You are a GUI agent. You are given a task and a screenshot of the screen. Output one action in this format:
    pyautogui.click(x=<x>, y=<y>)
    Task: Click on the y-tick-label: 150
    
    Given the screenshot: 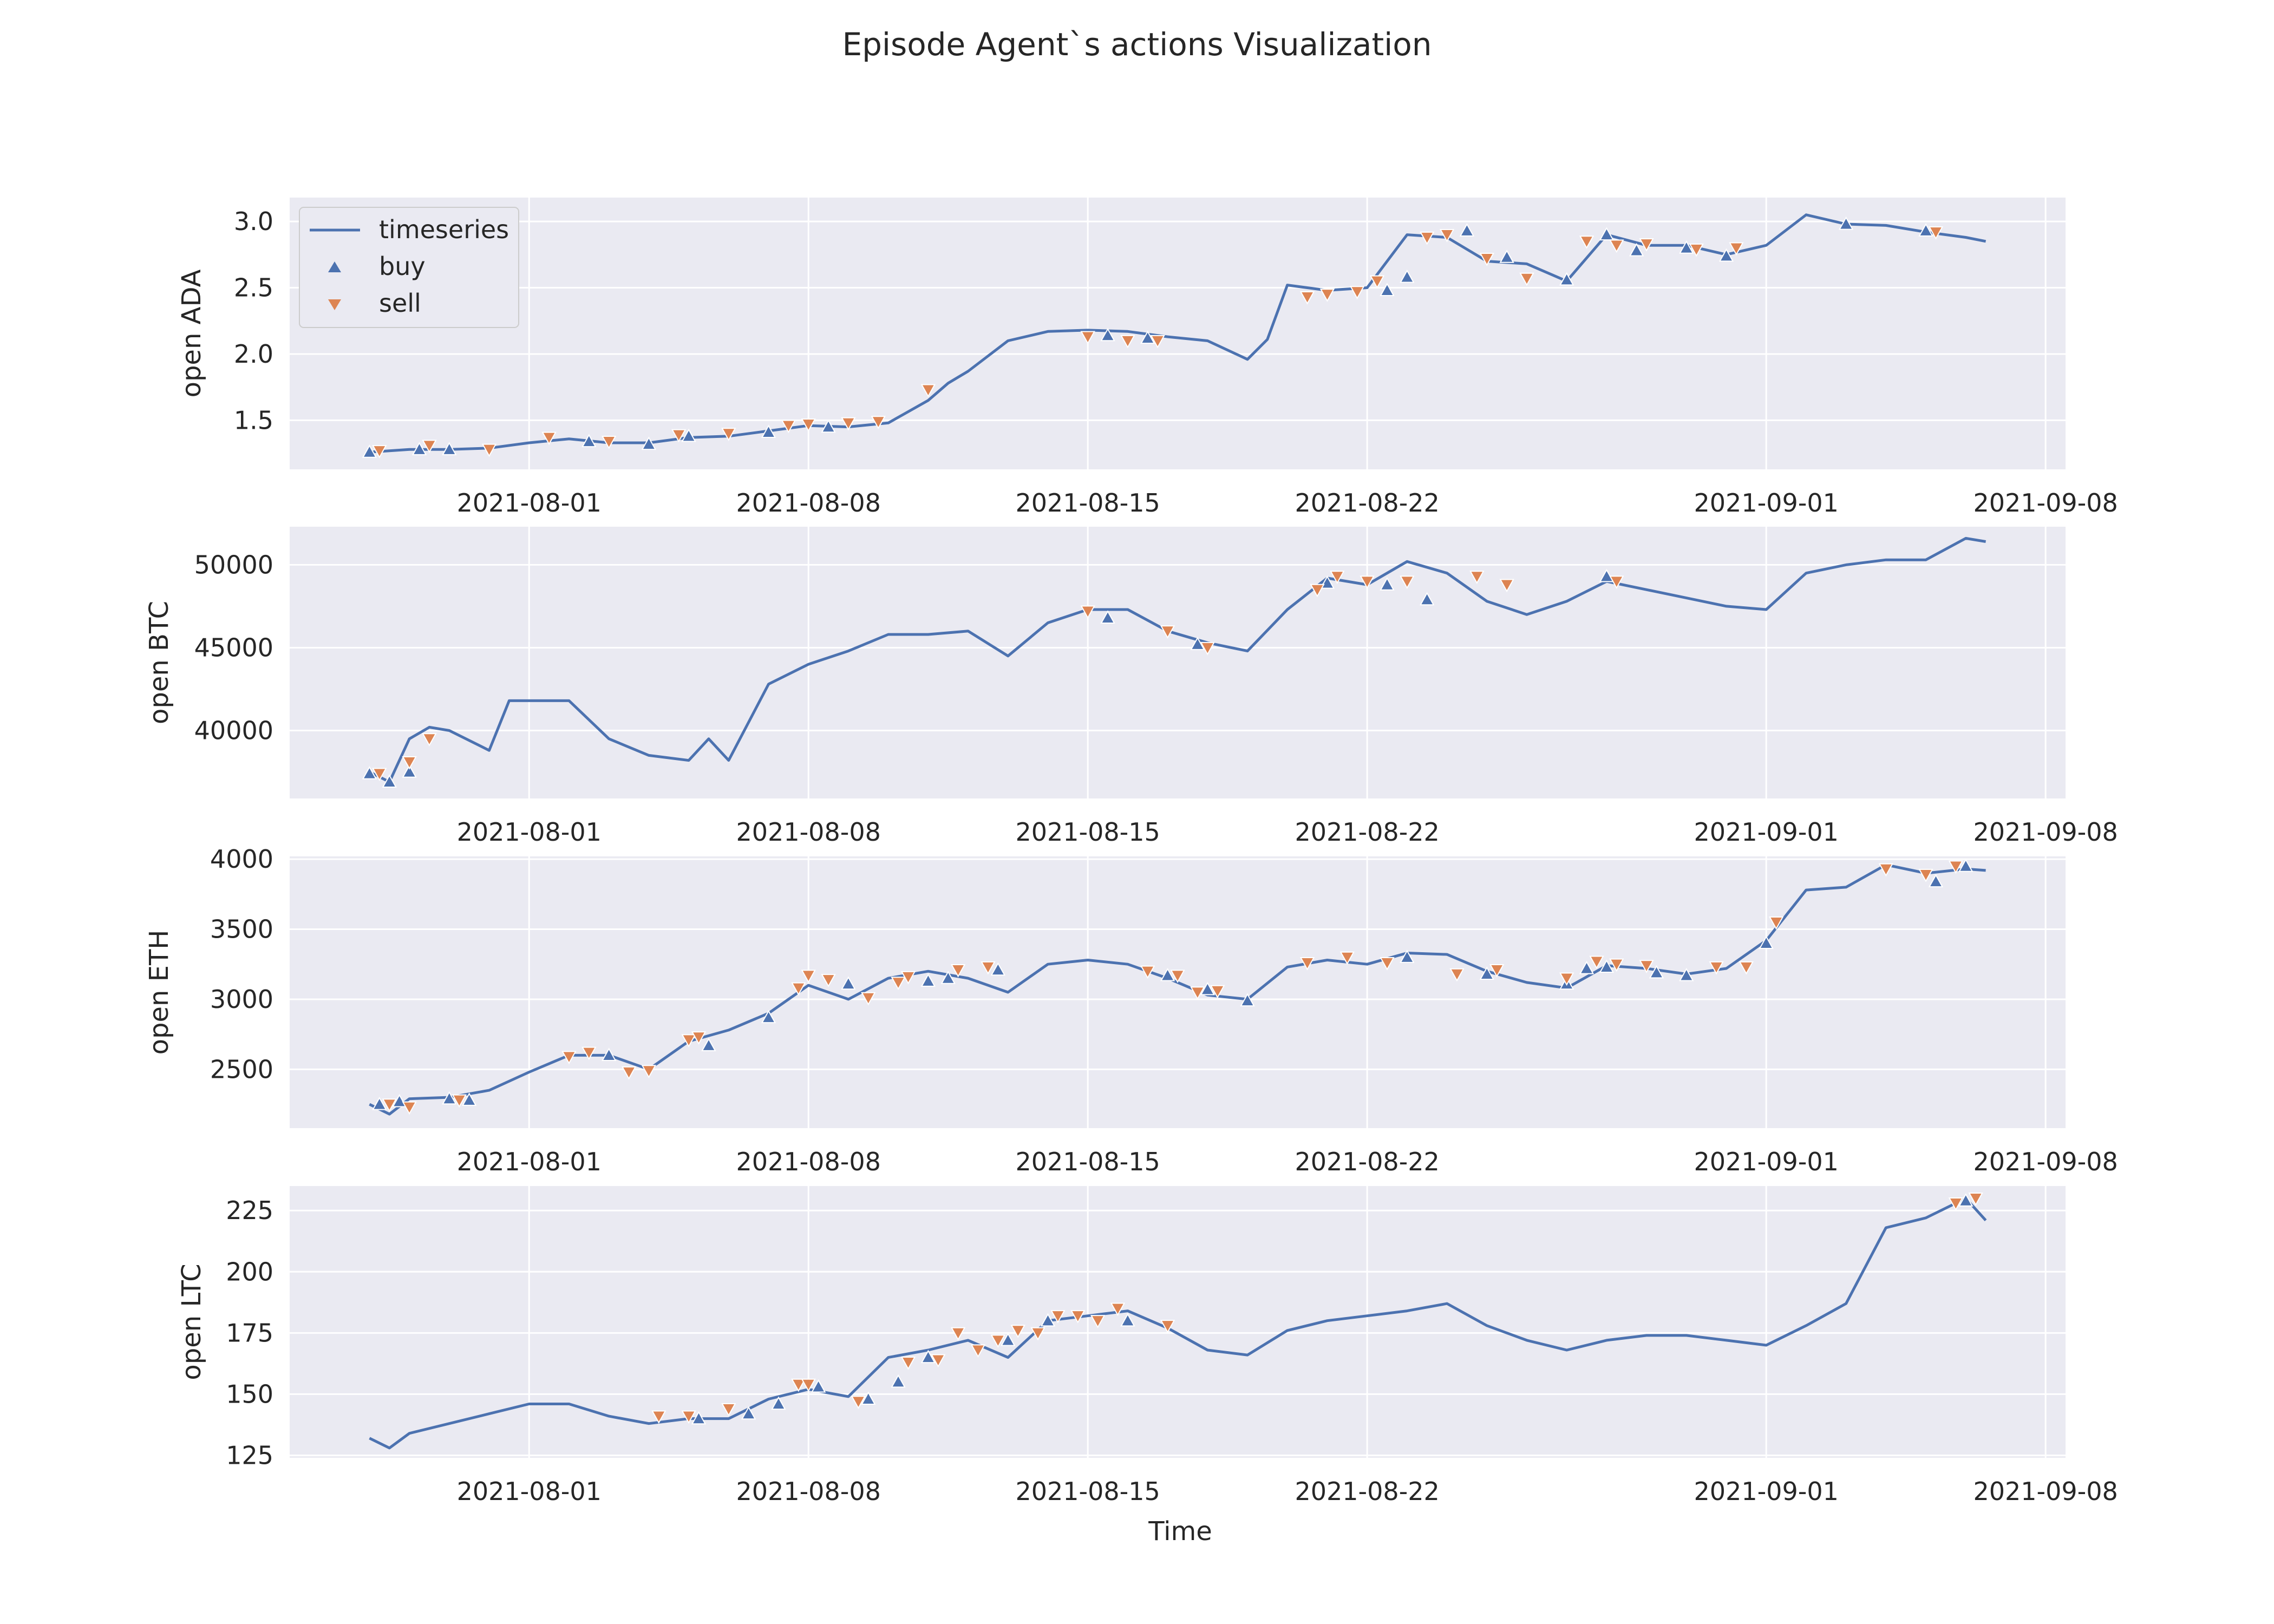 What is the action you would take?
    pyautogui.click(x=250, y=1394)
    